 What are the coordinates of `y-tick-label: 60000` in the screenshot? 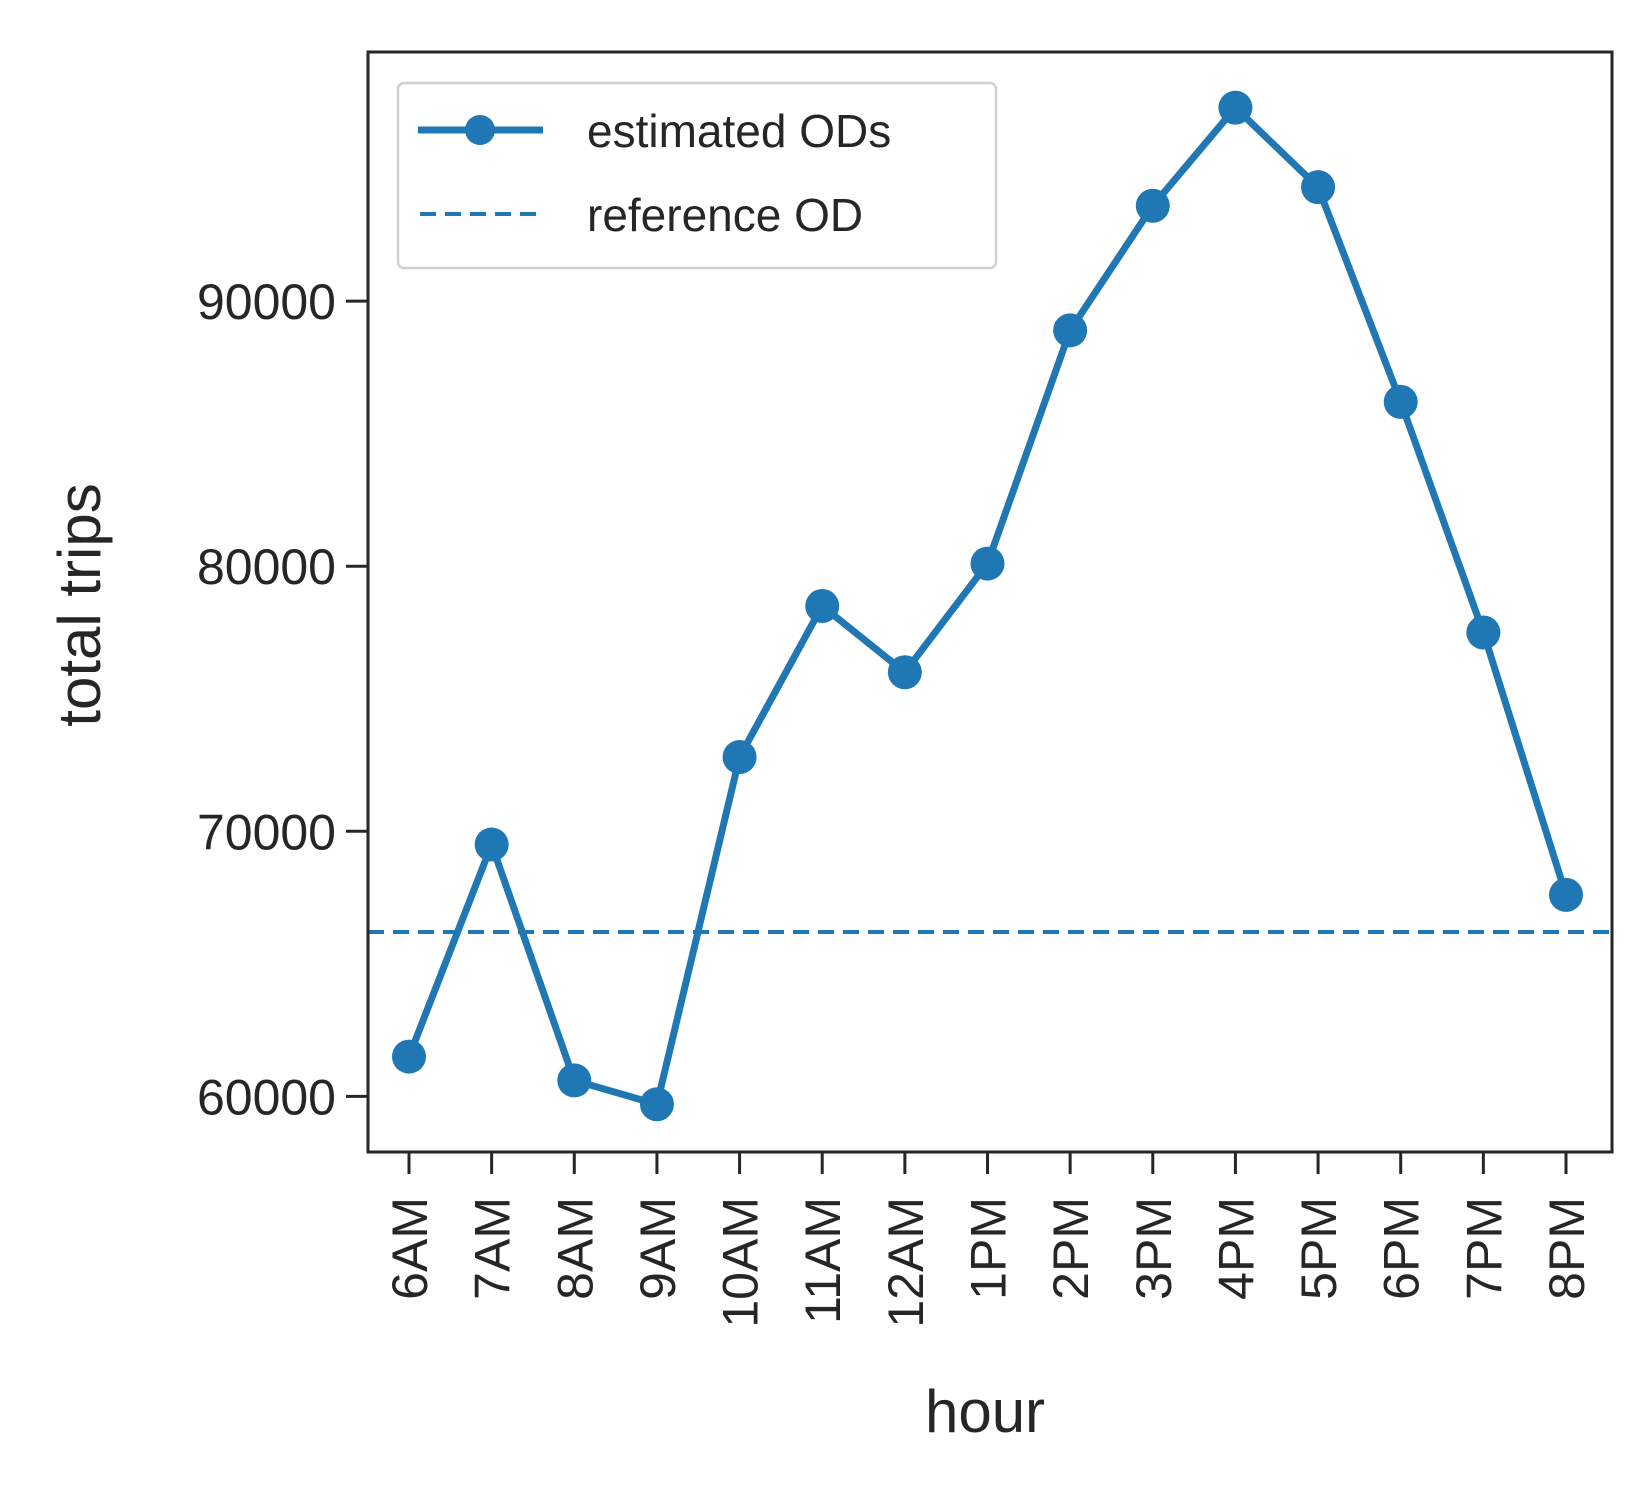 It's located at (266, 1097).